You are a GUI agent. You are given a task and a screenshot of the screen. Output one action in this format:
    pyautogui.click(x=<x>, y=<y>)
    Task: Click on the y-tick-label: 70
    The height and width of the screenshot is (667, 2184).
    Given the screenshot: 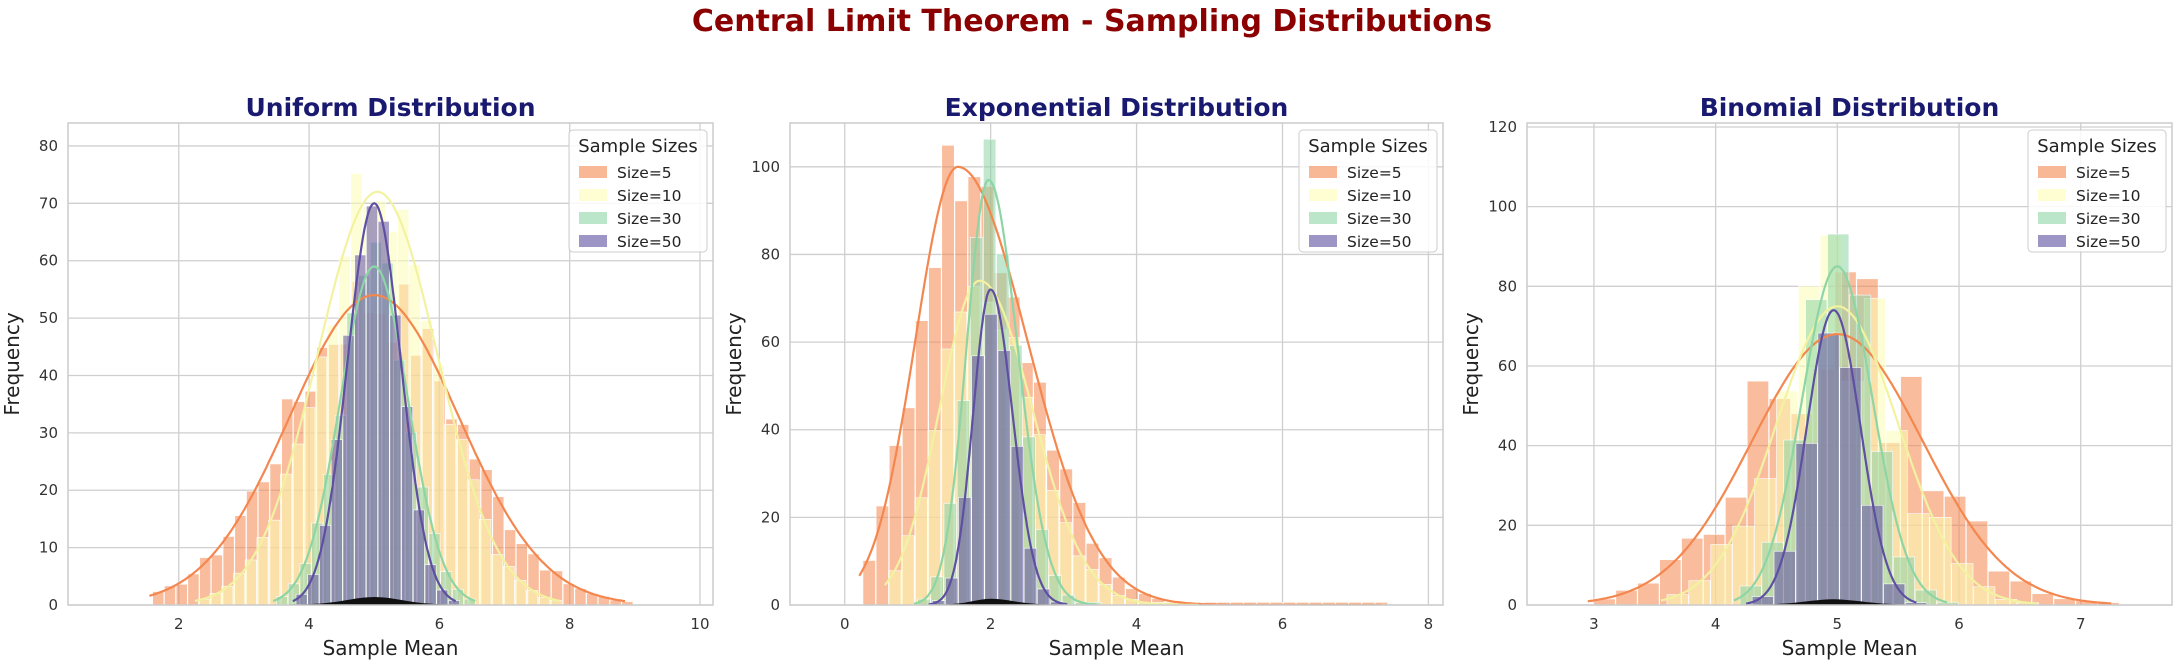 What is the action you would take?
    pyautogui.click(x=48, y=203)
    